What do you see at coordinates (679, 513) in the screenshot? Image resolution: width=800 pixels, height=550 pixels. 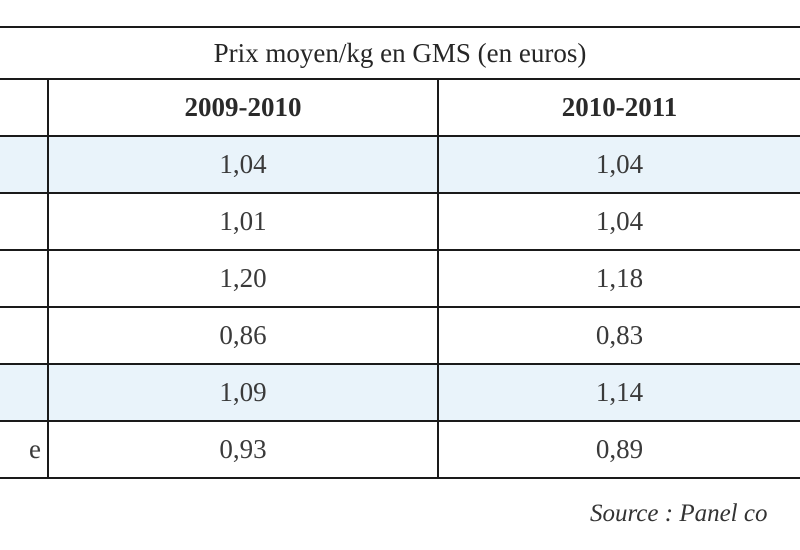 I see `source-note: Source : Panel co` at bounding box center [679, 513].